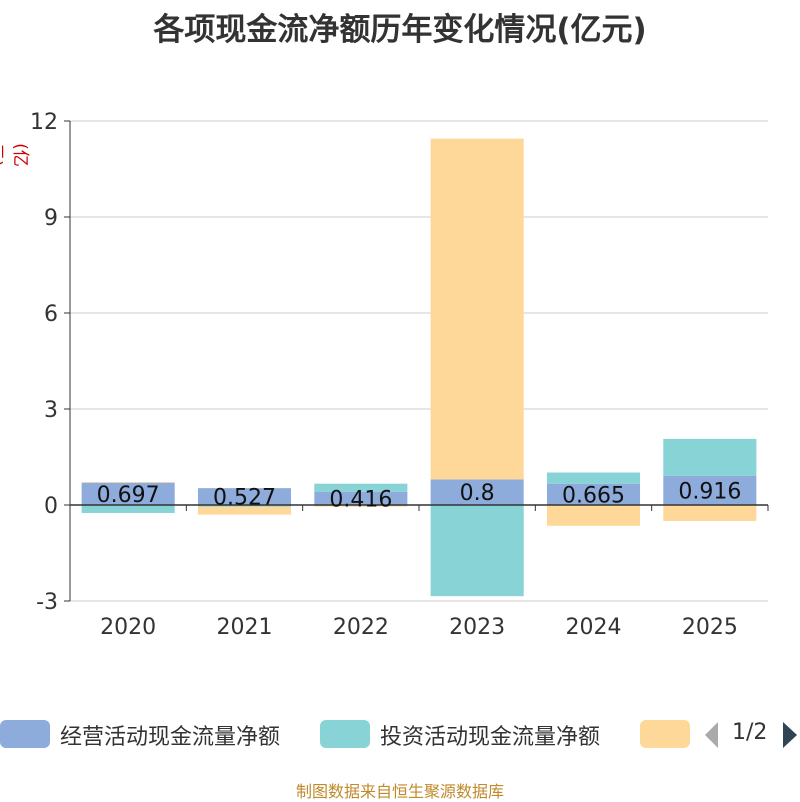  I want to click on y-tick-label: 9, so click(51, 218).